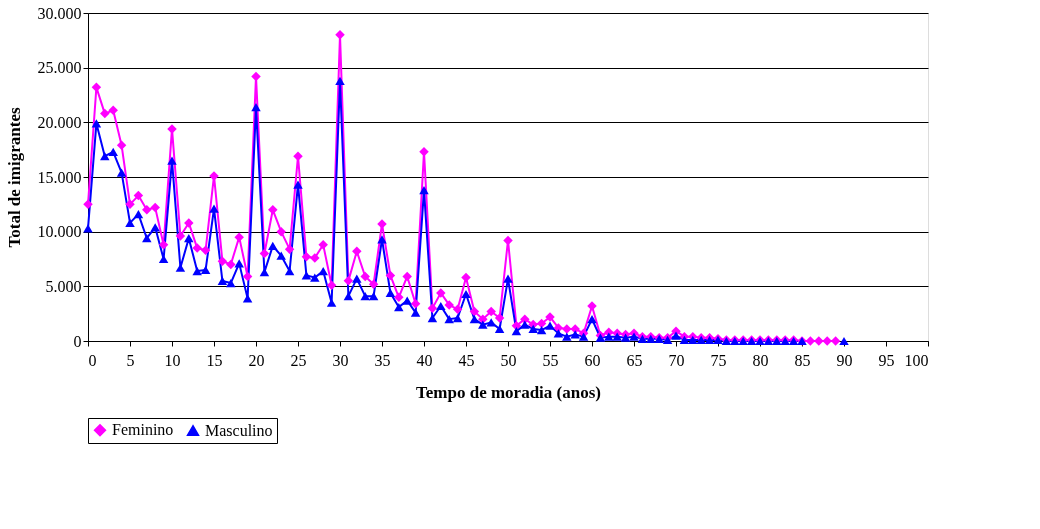 This screenshot has width=1040, height=529. Describe the element at coordinates (340, 360) in the screenshot. I see `x-tick-label: 30` at that location.